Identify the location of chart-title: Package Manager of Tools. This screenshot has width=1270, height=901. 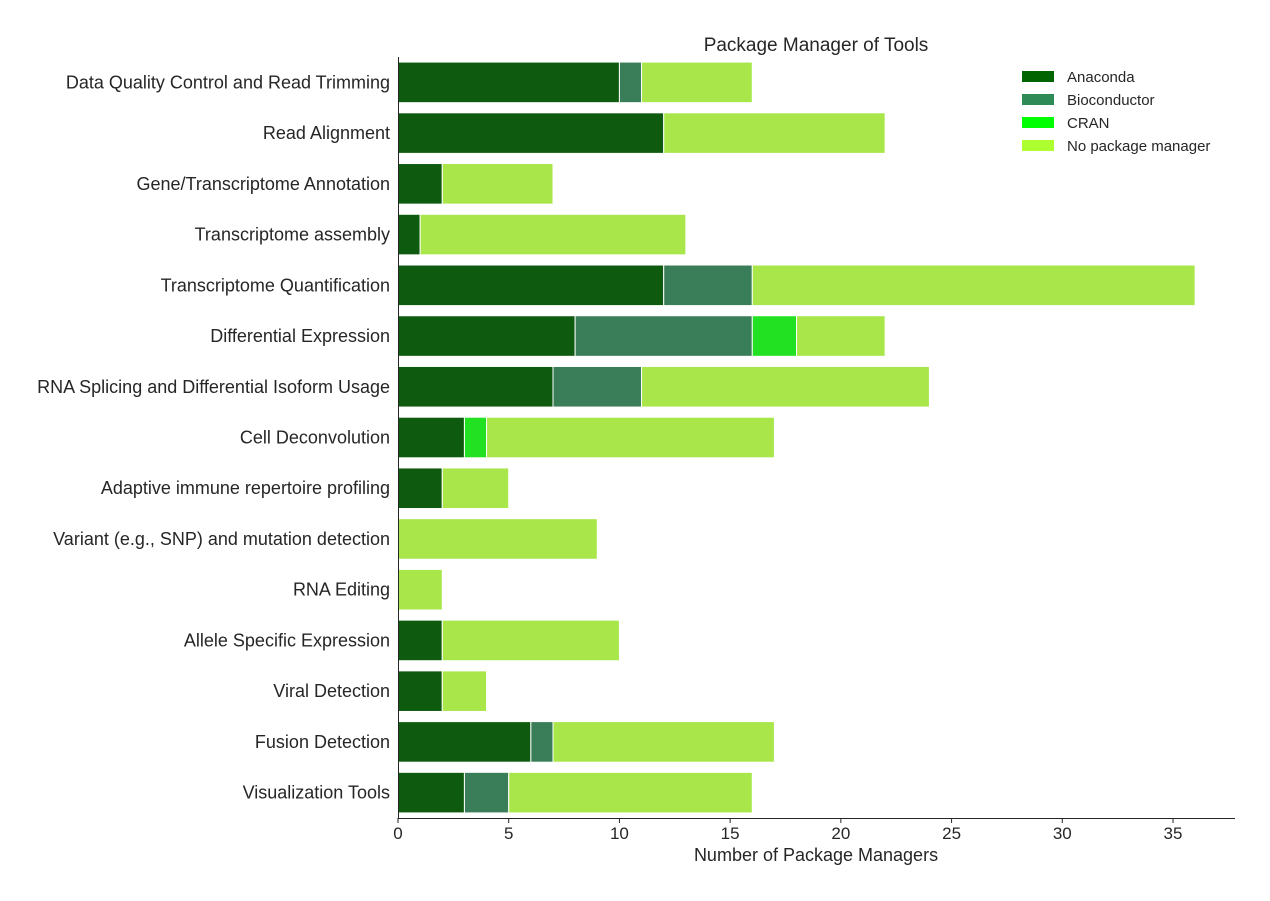
(816, 45).